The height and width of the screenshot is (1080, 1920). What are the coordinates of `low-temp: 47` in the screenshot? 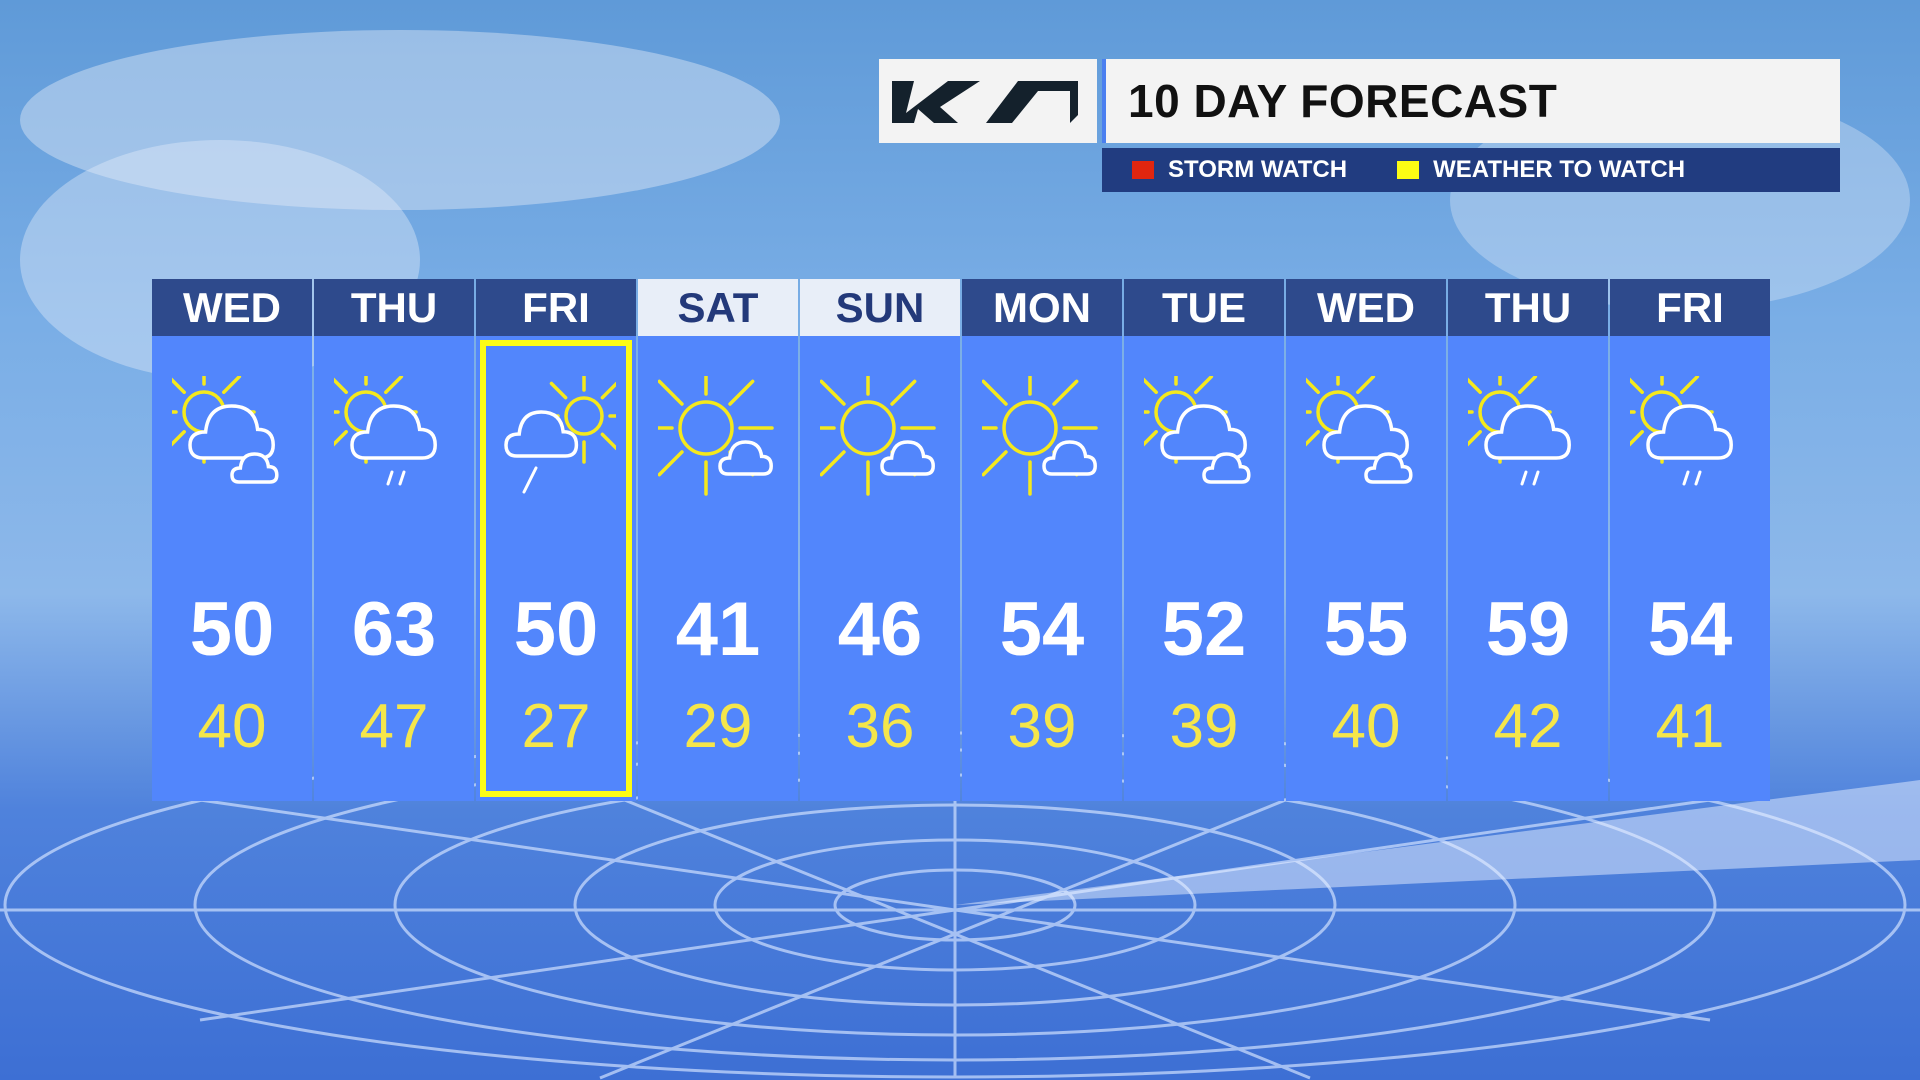 It's located at (394, 726).